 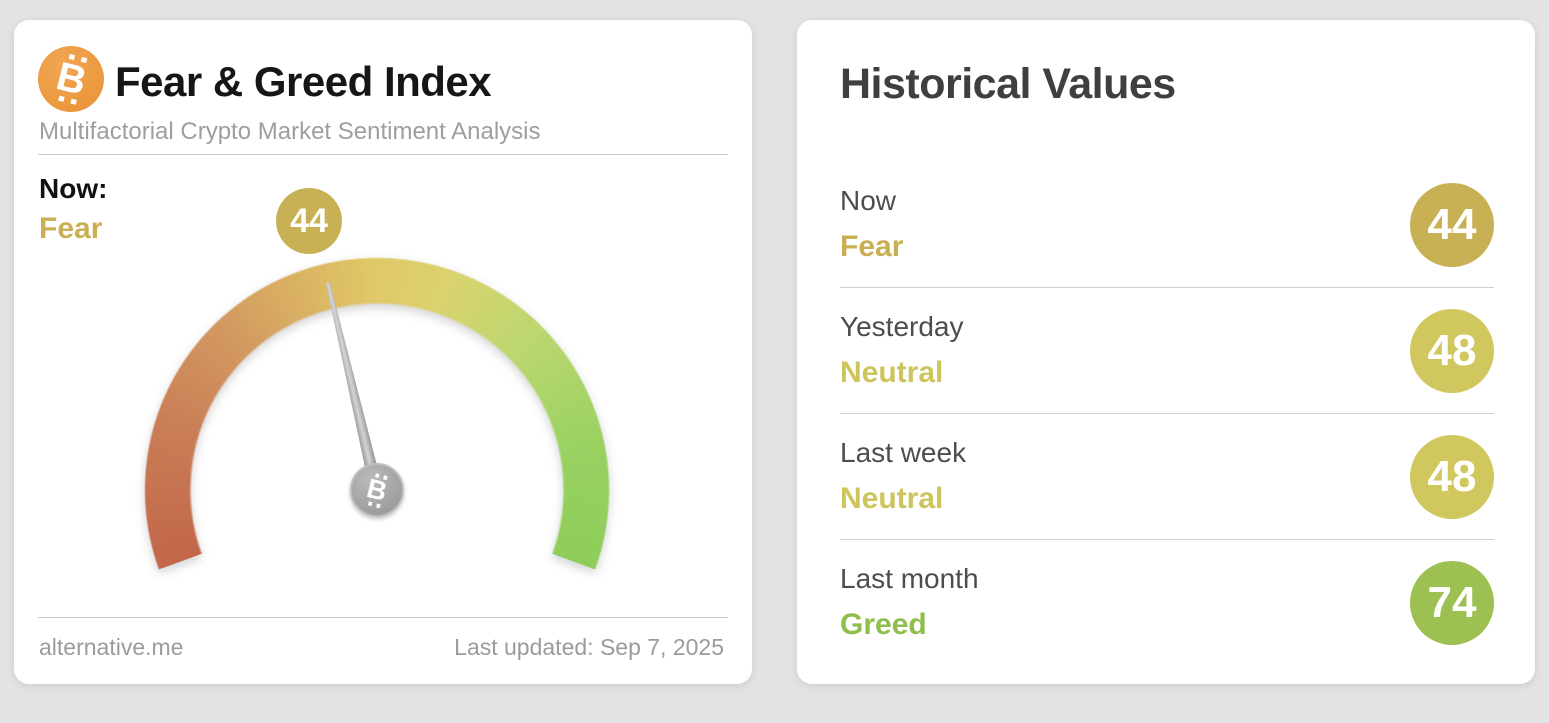 What do you see at coordinates (872, 246) in the screenshot?
I see `row-sentiment: Fear` at bounding box center [872, 246].